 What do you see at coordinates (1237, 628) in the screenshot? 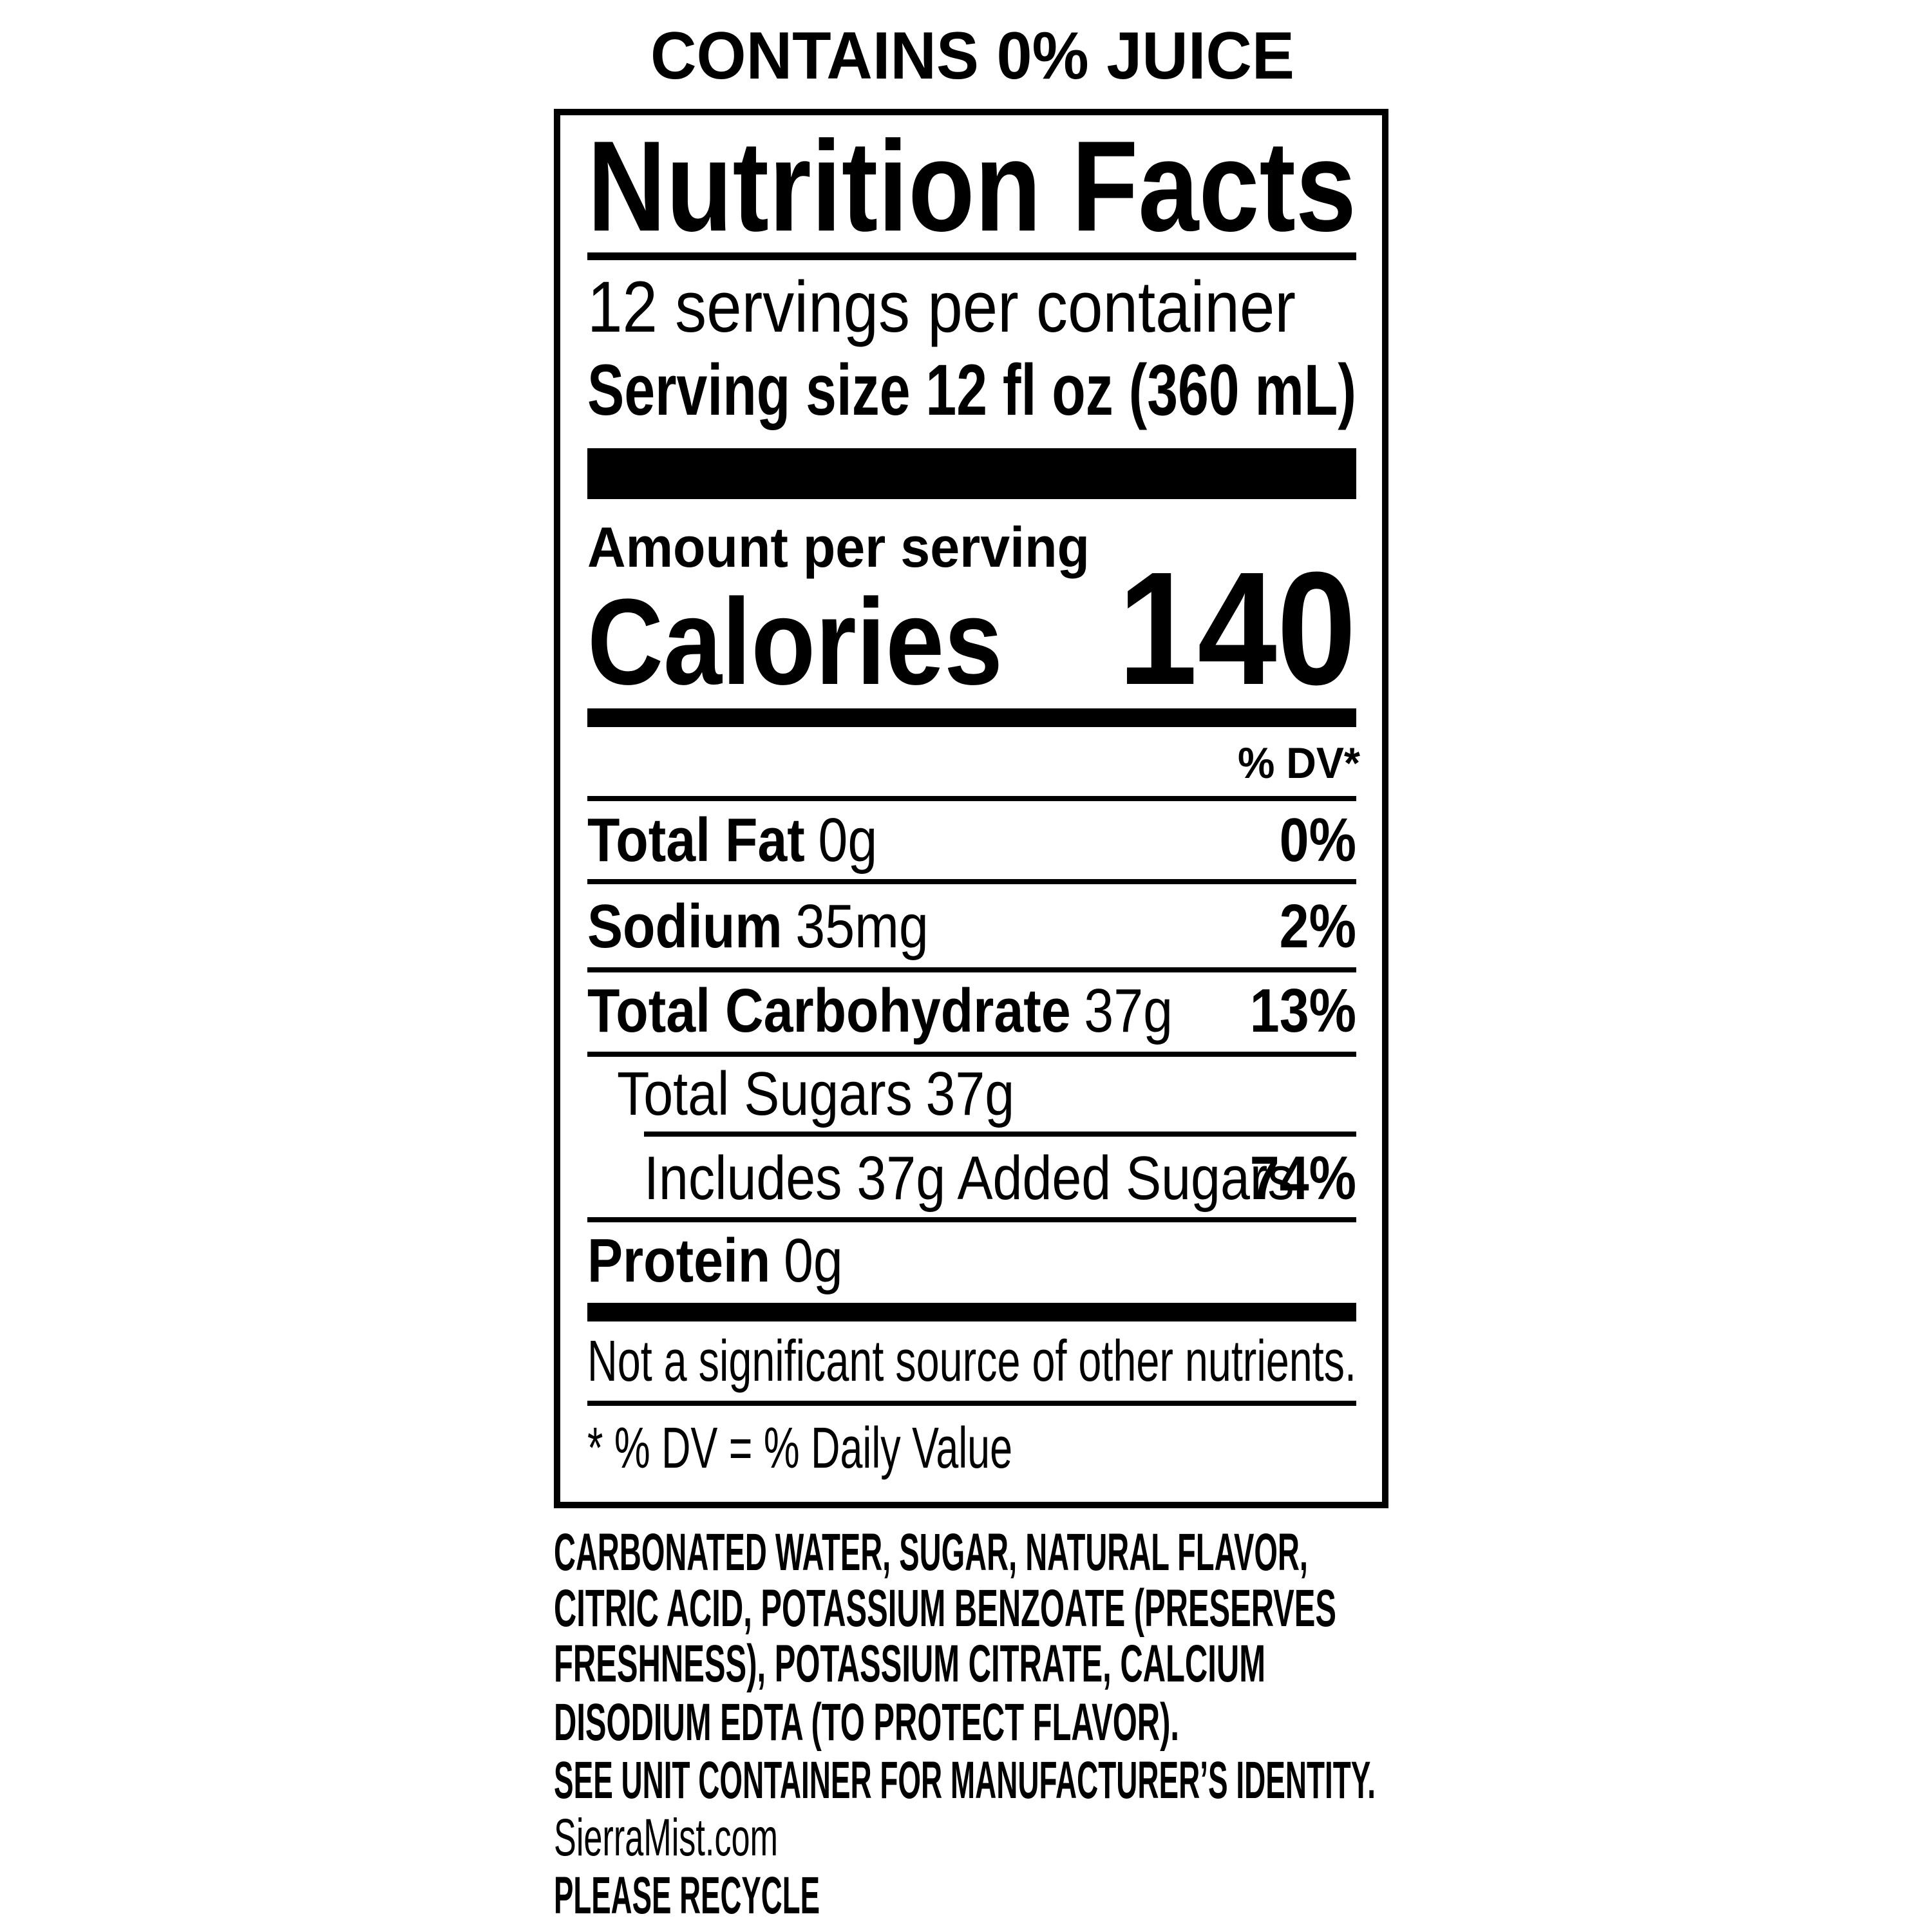
I see `calories-value: 140` at bounding box center [1237, 628].